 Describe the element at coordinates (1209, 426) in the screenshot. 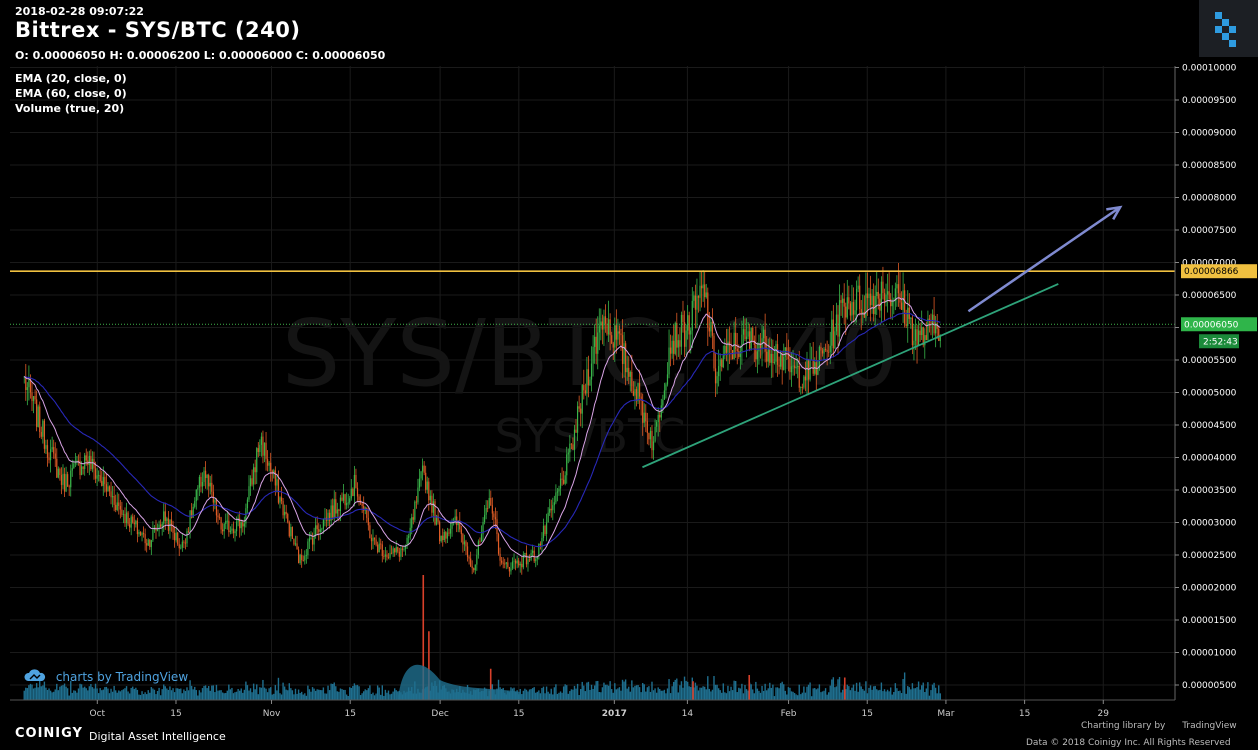

I see `price-tick-label: 0.00004500` at that location.